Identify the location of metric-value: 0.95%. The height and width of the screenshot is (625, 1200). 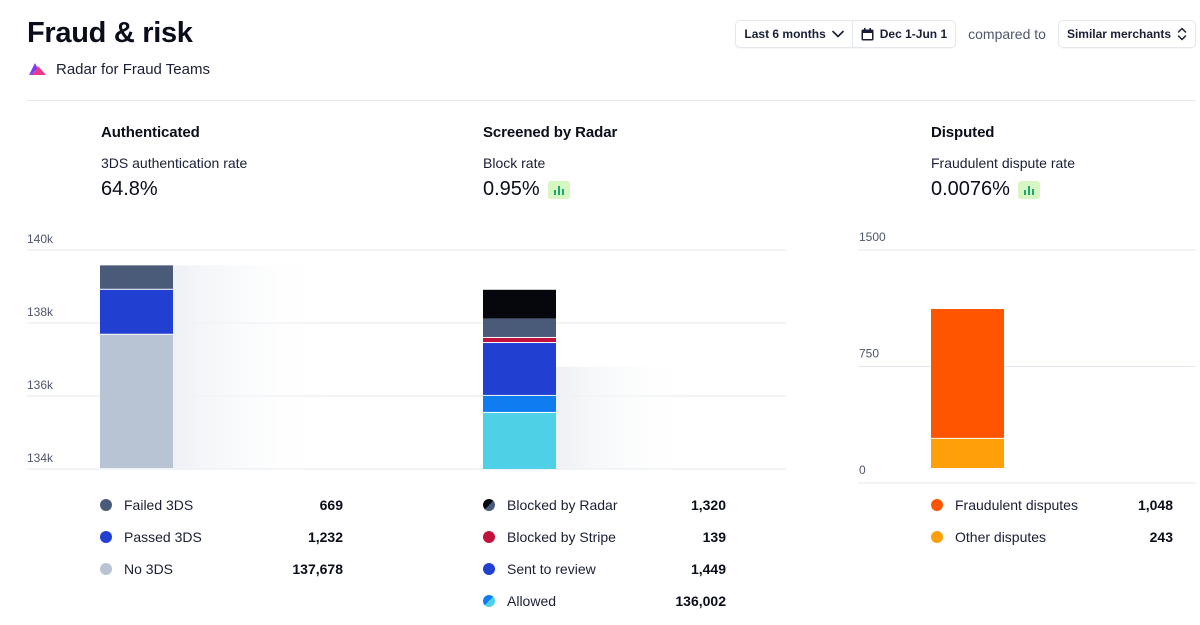
(511, 189).